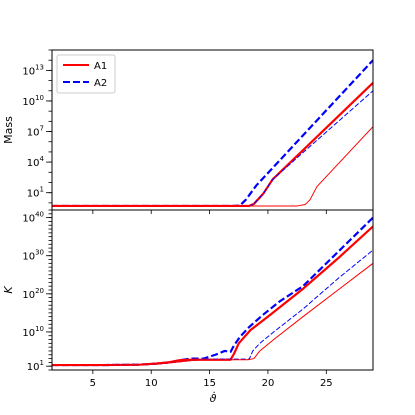 The width and height of the screenshot is (415, 415). What do you see at coordinates (35, 193) in the screenshot?
I see `mass-y-tick-label: 10¹` at bounding box center [35, 193].